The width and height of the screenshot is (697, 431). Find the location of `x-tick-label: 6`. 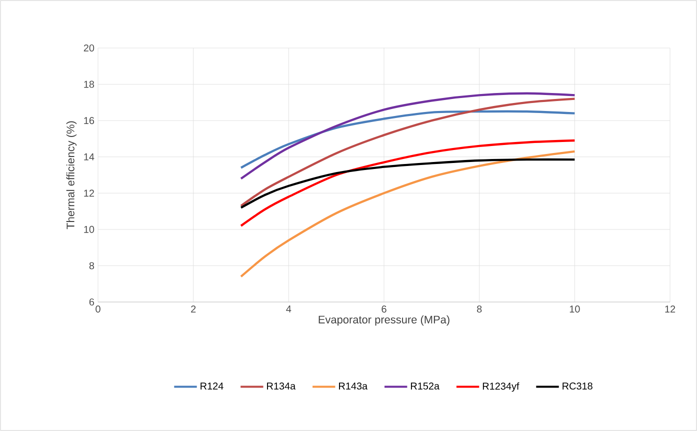

x-tick-label: 6 is located at coordinates (384, 309).